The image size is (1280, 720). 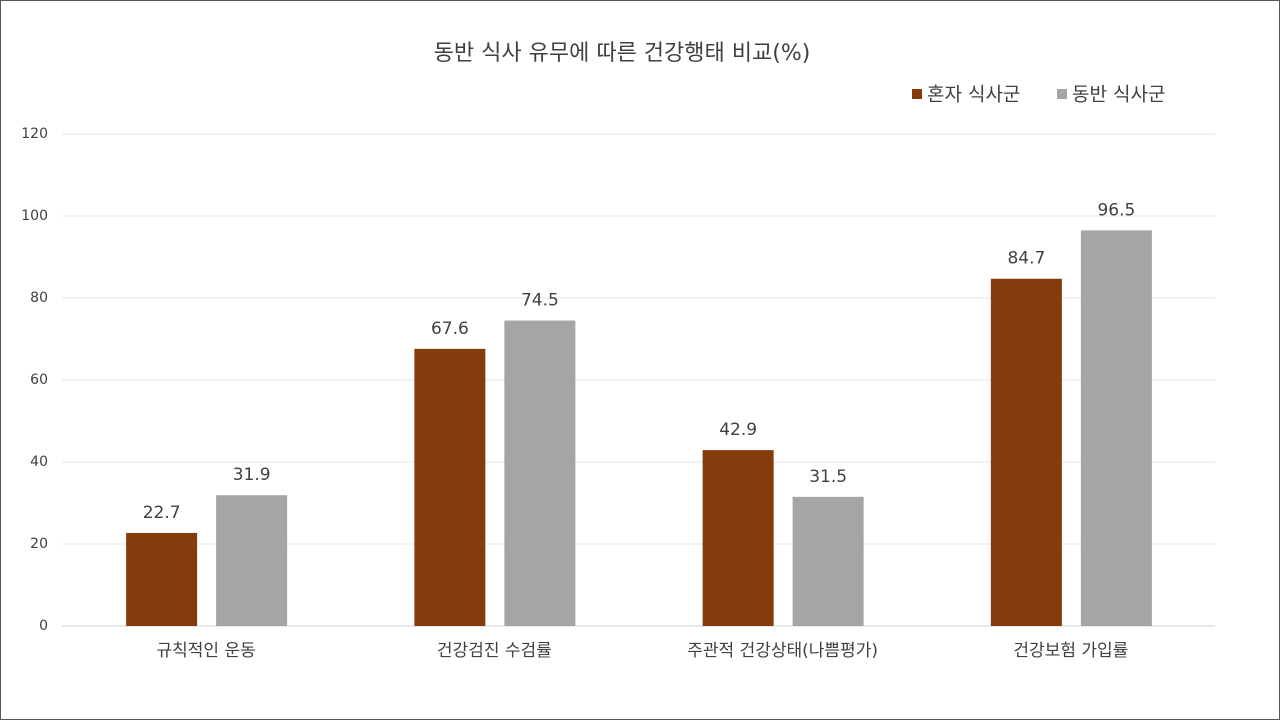 I want to click on data-label: 31.9, so click(x=252, y=475).